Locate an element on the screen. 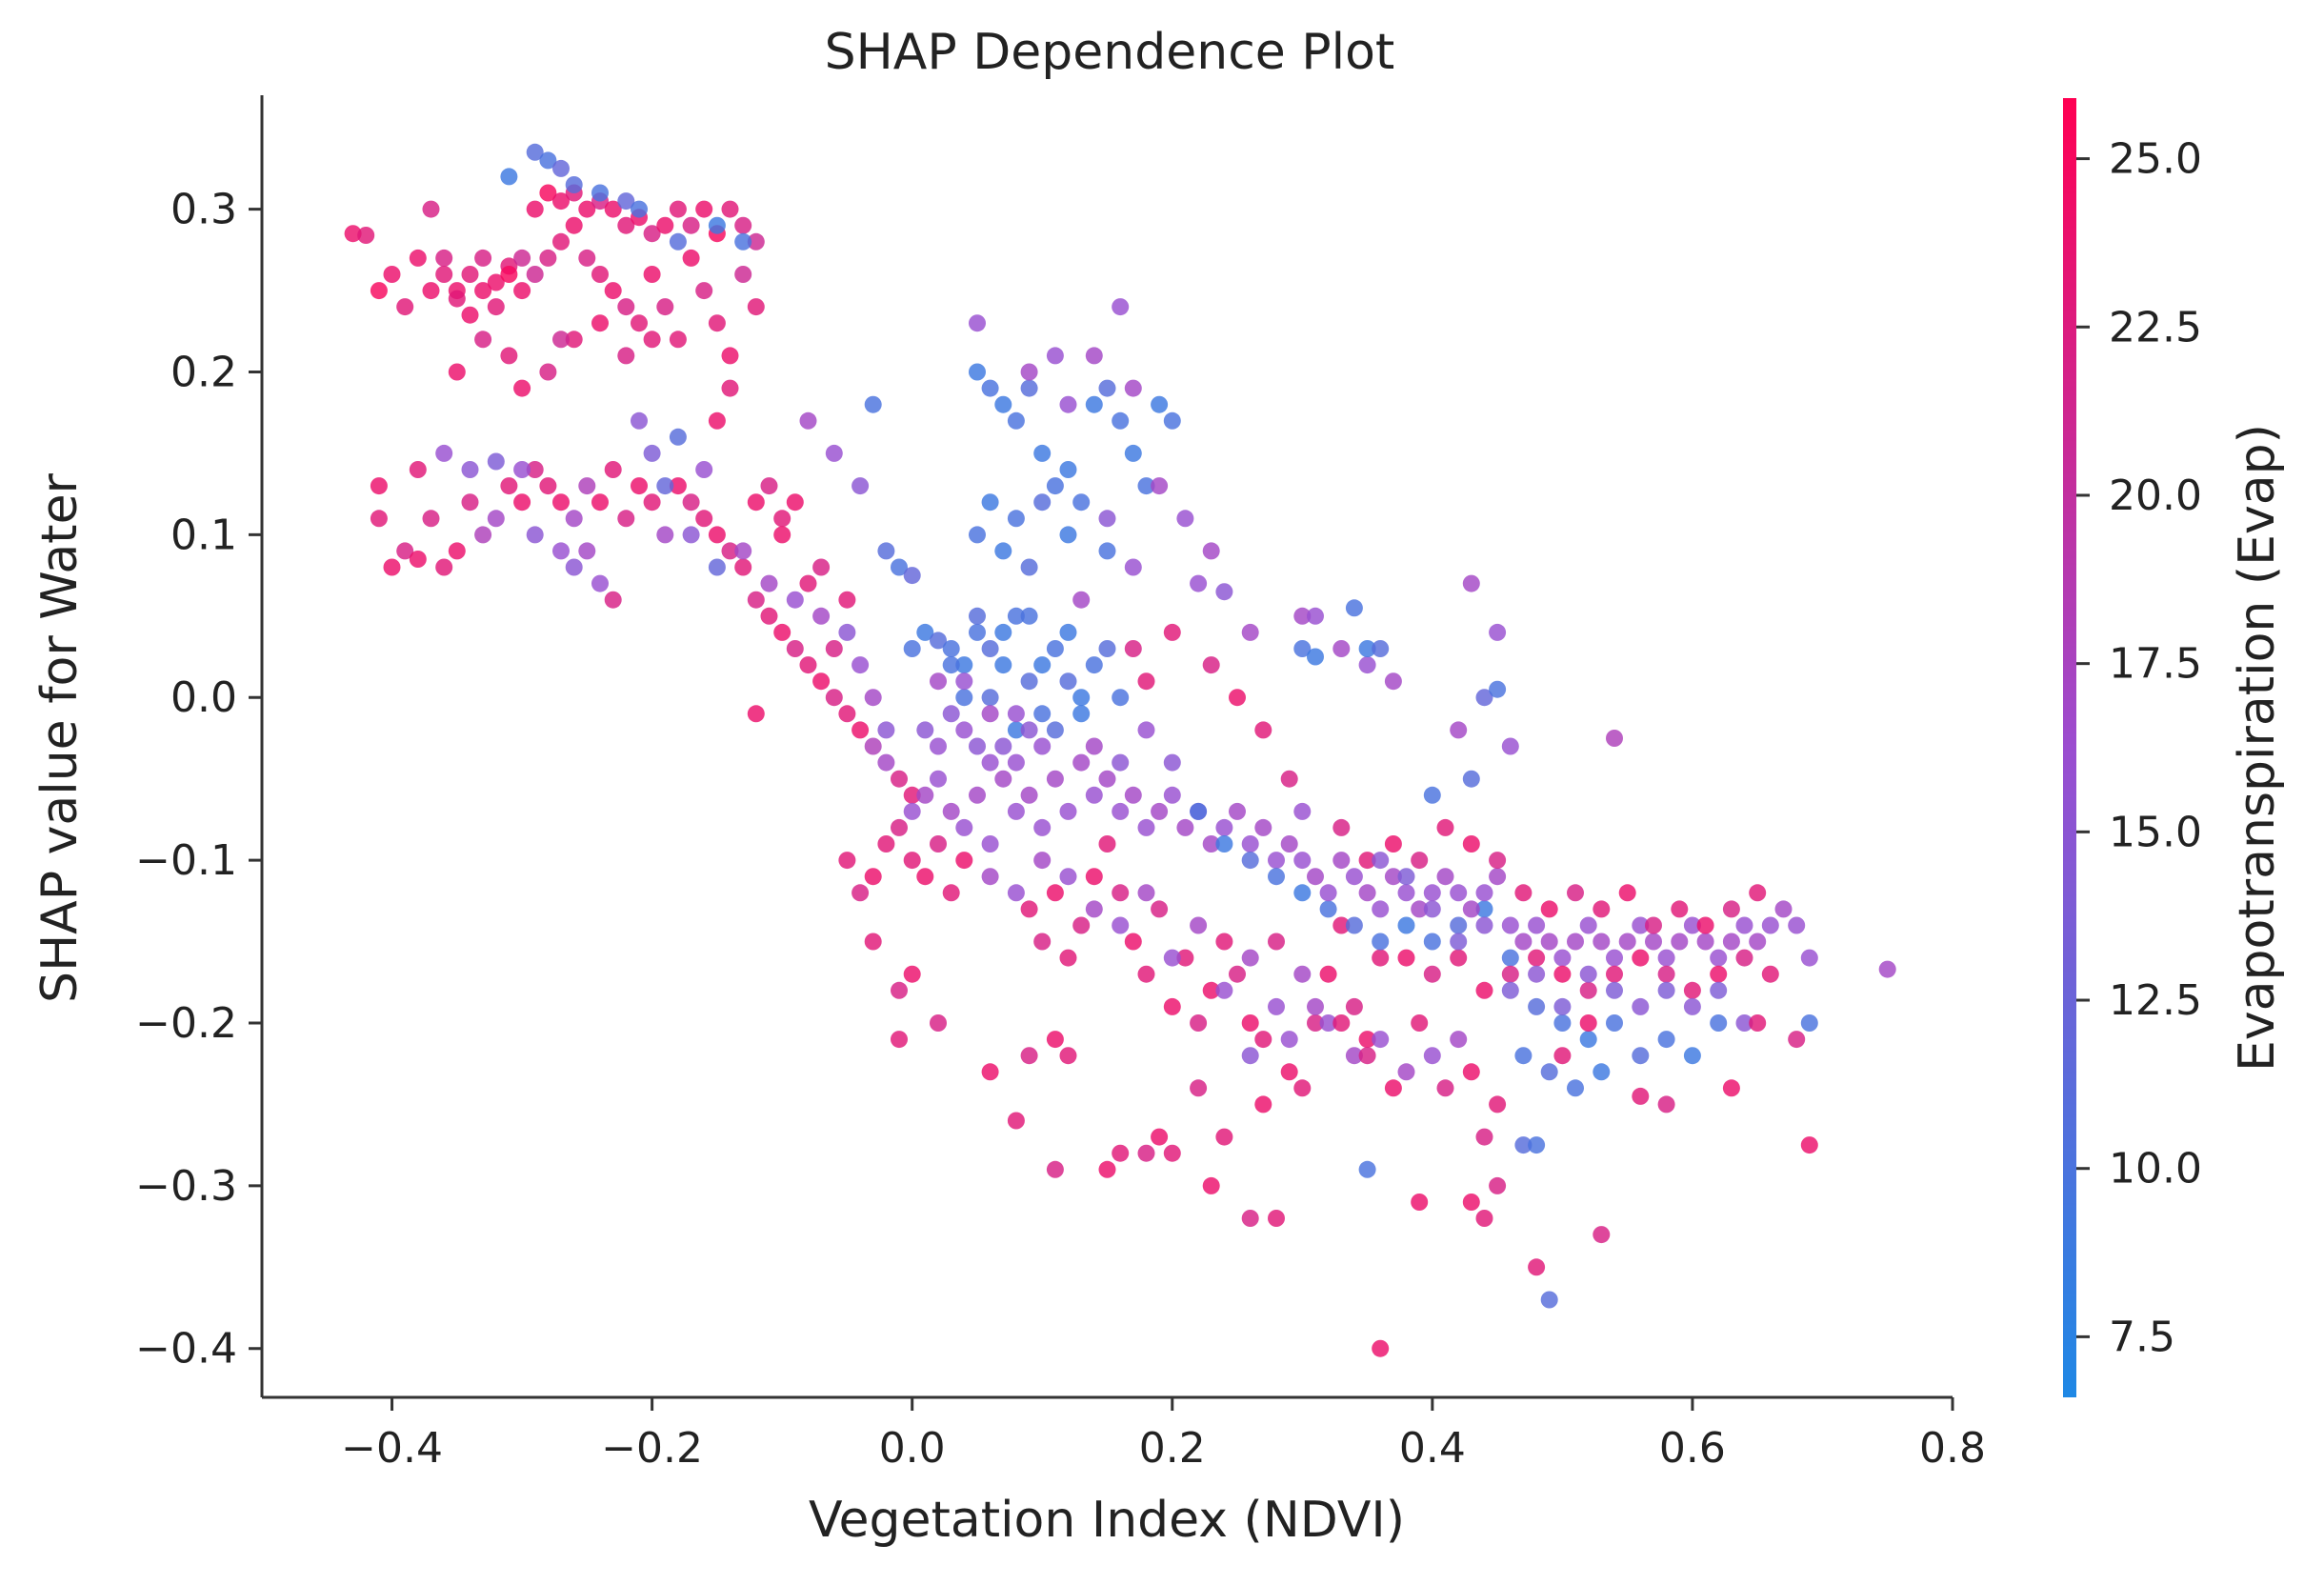  x-tick-label: −0.2 is located at coordinates (652, 1448).